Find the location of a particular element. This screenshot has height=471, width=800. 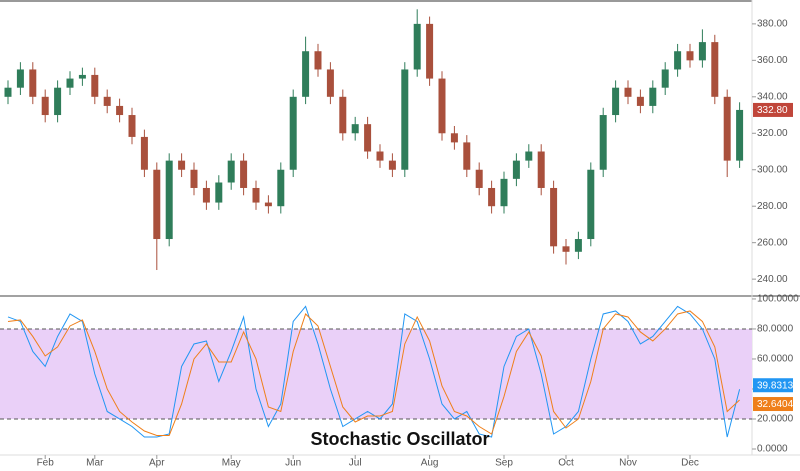

x-tick-label: Aug is located at coordinates (430, 463).